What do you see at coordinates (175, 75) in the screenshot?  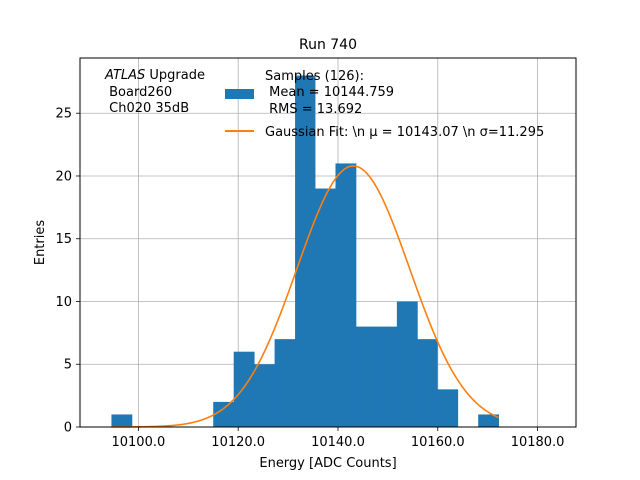 I see `annotation-upgrade: Upgrade` at bounding box center [175, 75].